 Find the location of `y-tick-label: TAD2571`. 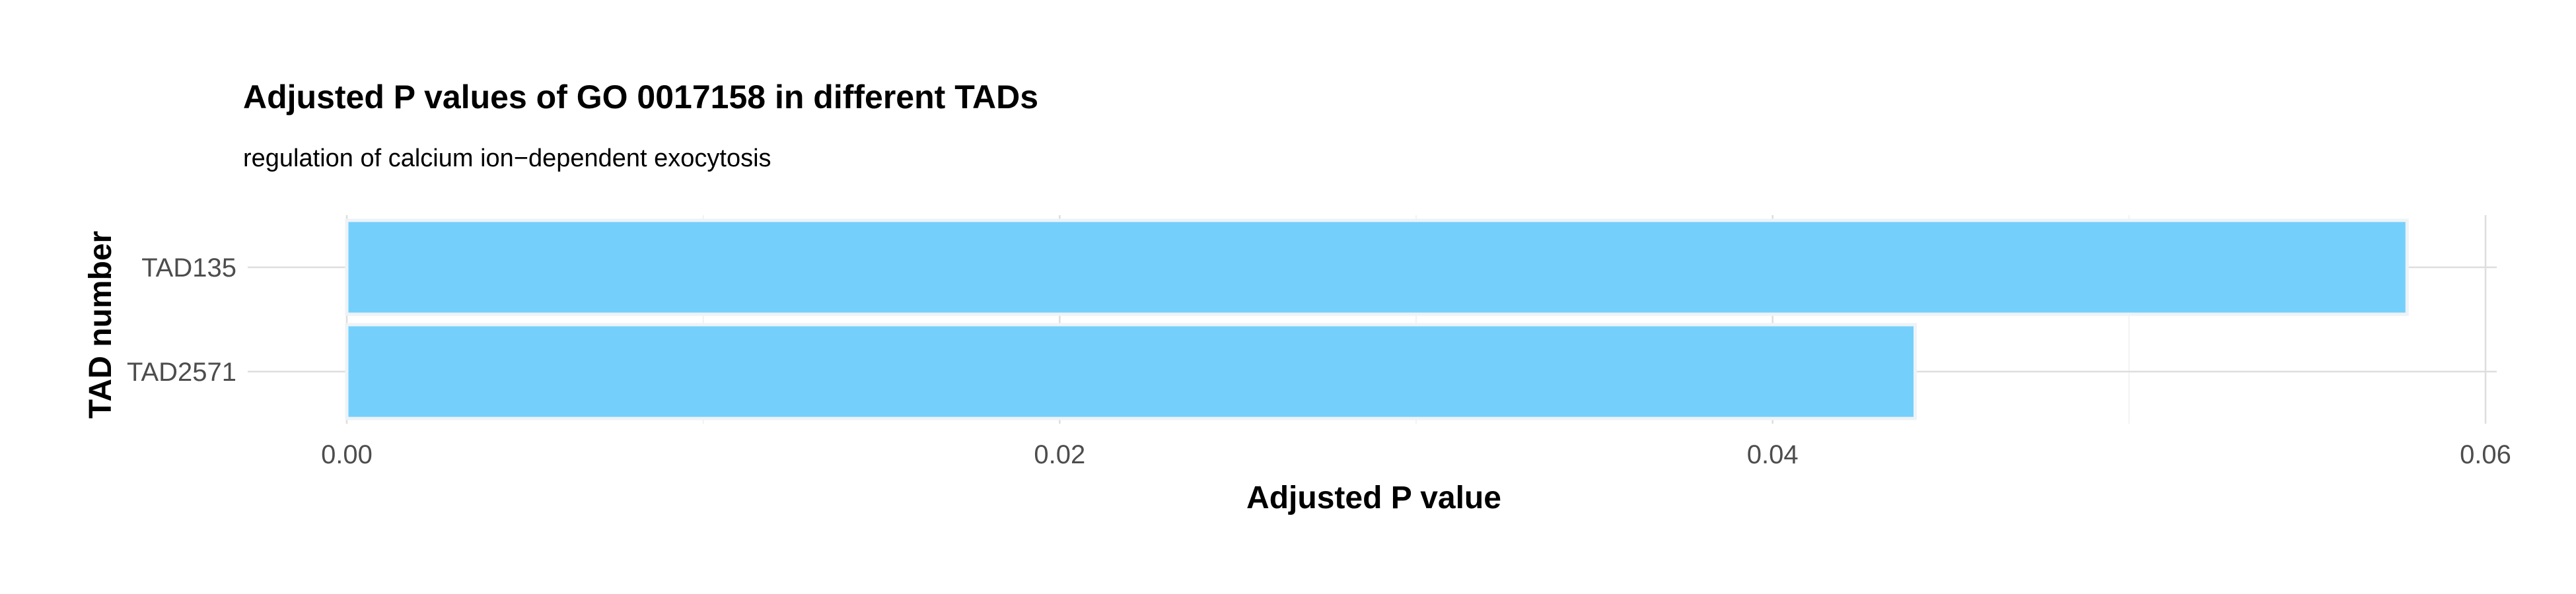

y-tick-label: TAD2571 is located at coordinates (182, 372).